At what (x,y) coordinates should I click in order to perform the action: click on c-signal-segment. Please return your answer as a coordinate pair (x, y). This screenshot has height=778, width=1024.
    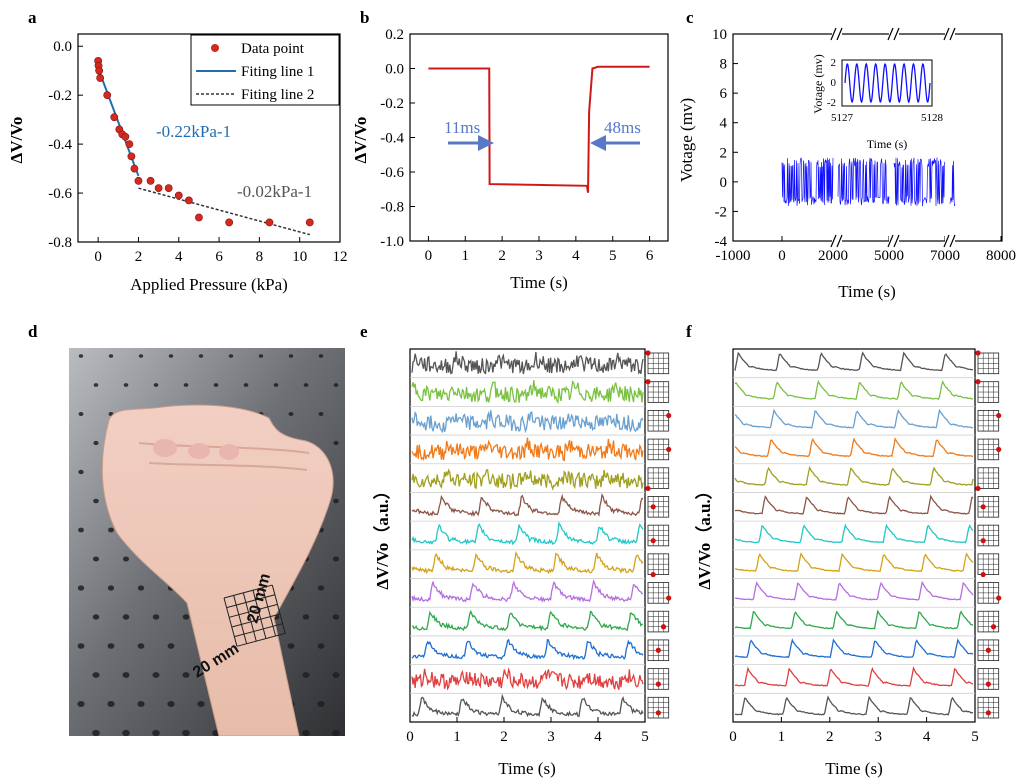
    Looking at the image, I should click on (952, 183).